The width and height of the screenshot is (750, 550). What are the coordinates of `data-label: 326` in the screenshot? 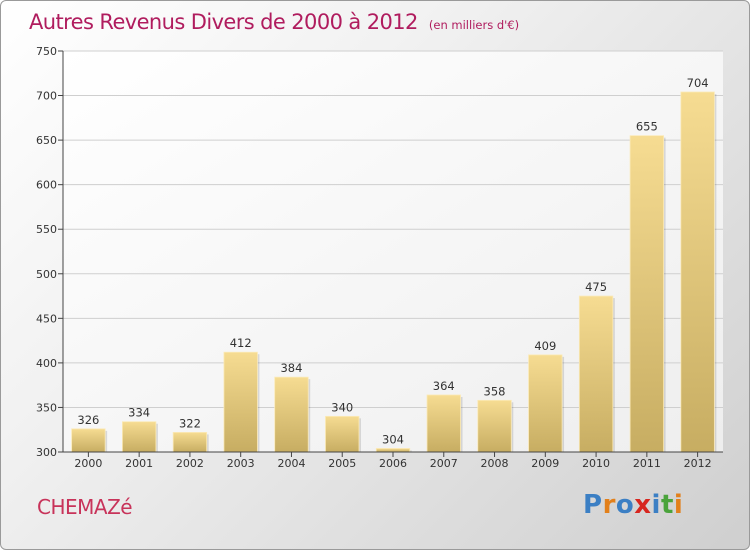 It's located at (88, 420).